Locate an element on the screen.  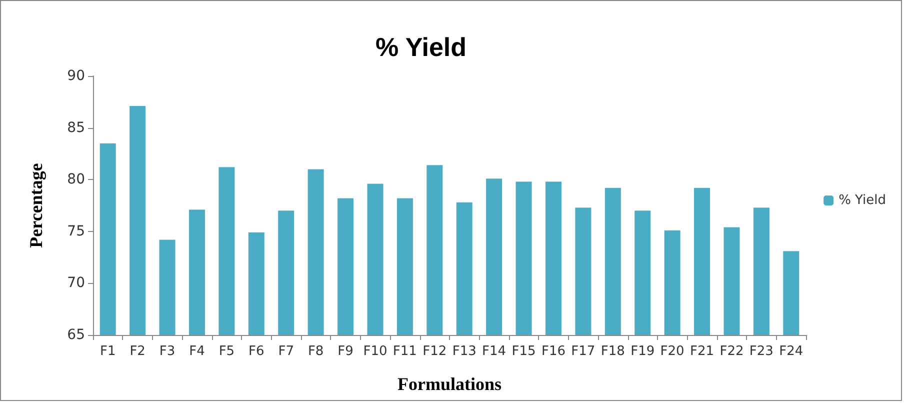
y-tick-label: 75 is located at coordinates (76, 231).